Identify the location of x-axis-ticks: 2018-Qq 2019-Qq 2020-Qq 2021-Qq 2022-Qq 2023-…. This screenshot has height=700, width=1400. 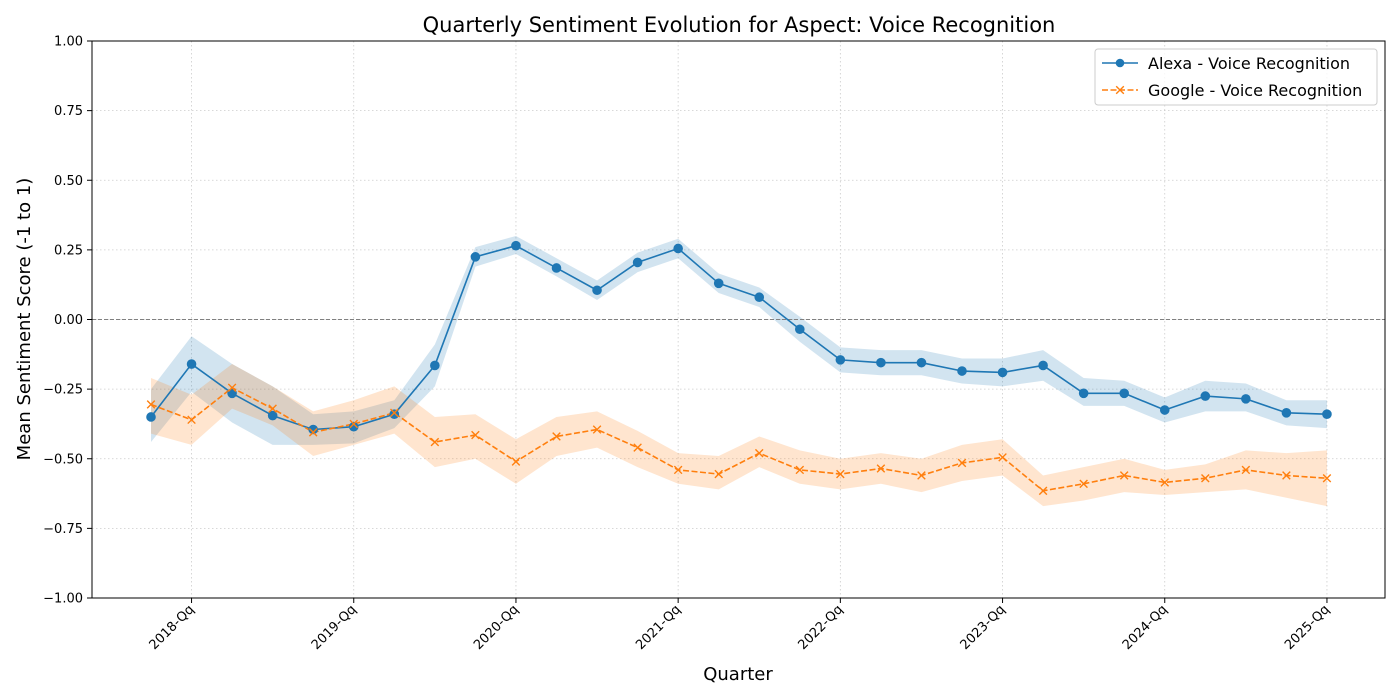
(740, 625).